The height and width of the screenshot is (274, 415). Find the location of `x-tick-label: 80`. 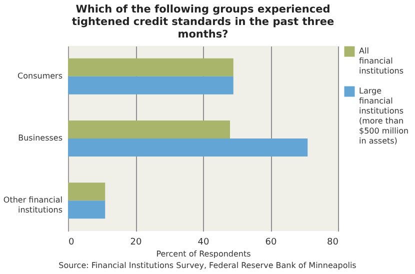

x-tick-label: 80 is located at coordinates (333, 243).